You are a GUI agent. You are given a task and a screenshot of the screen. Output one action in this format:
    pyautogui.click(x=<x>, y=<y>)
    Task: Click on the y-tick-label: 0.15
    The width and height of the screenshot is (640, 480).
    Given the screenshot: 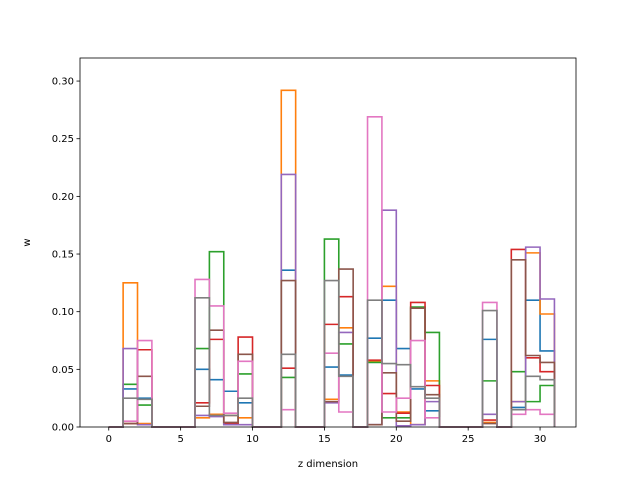 What is the action you would take?
    pyautogui.click(x=63, y=255)
    